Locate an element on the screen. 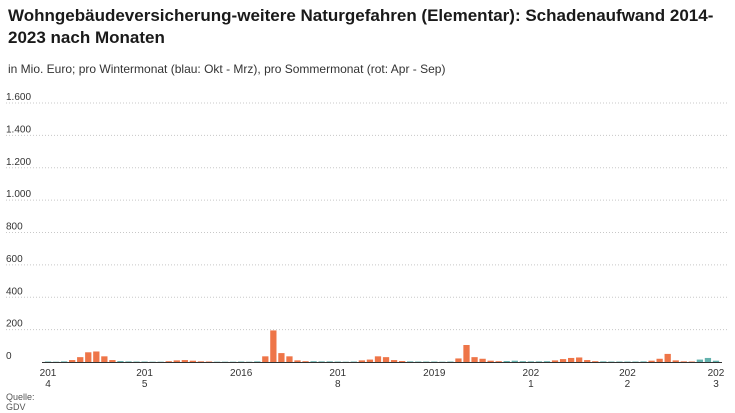 The height and width of the screenshot is (413, 735). x-tick-label: 202 2 is located at coordinates (627, 379).